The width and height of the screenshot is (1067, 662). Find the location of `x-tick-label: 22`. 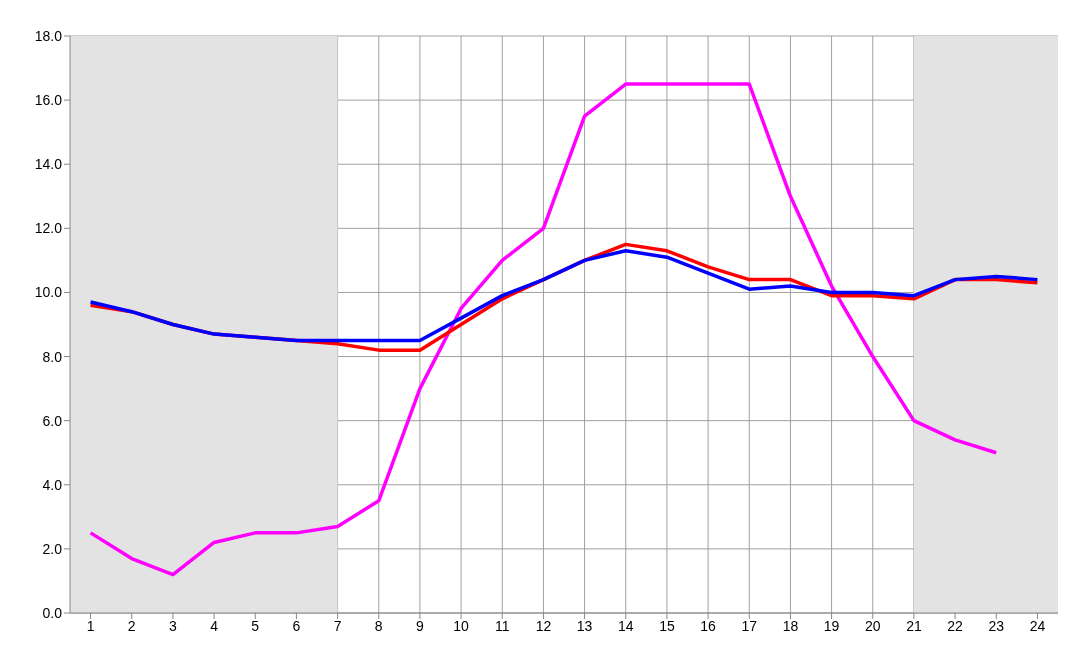

x-tick-label: 22 is located at coordinates (955, 625).